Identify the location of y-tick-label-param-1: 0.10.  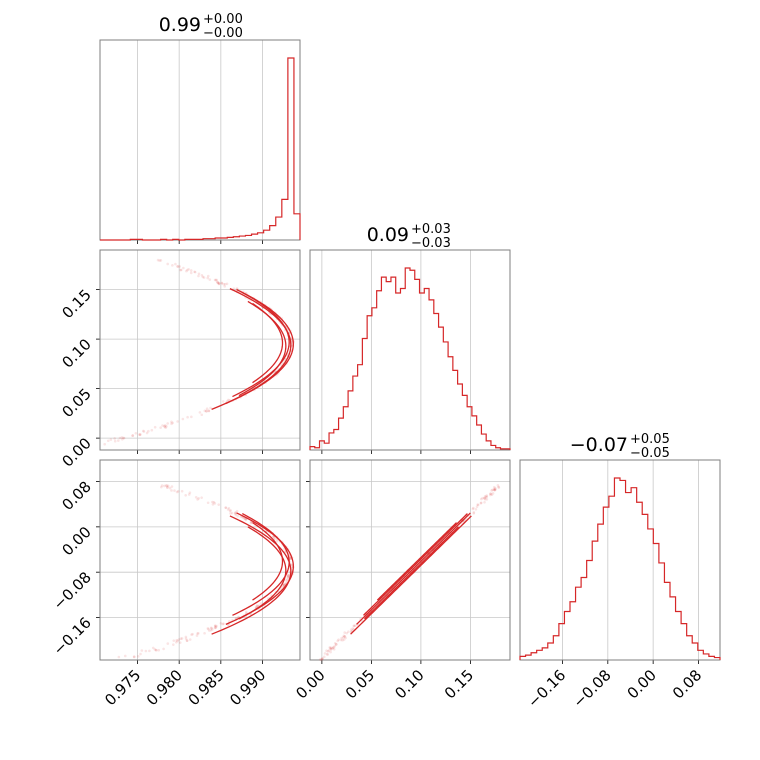
(76, 353).